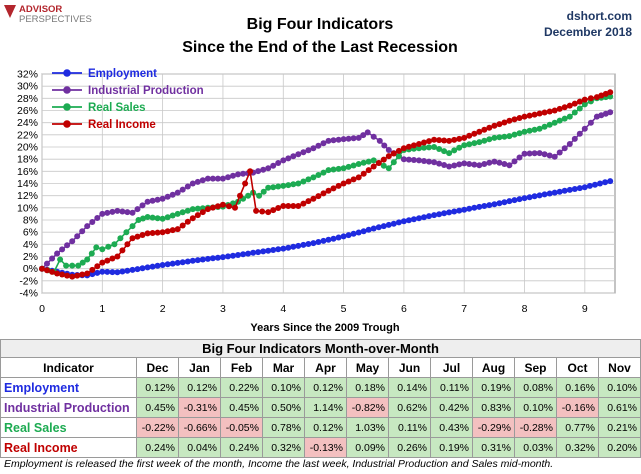 The image size is (641, 474). What do you see at coordinates (409, 367) in the screenshot?
I see `month-header: Jun` at bounding box center [409, 367].